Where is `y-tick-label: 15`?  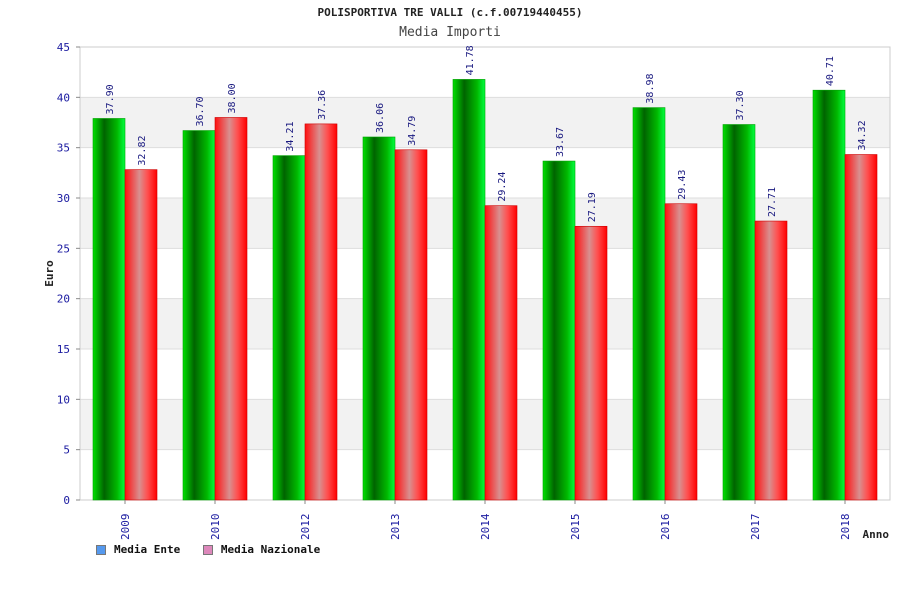 y-tick-label: 15 is located at coordinates (63, 349).